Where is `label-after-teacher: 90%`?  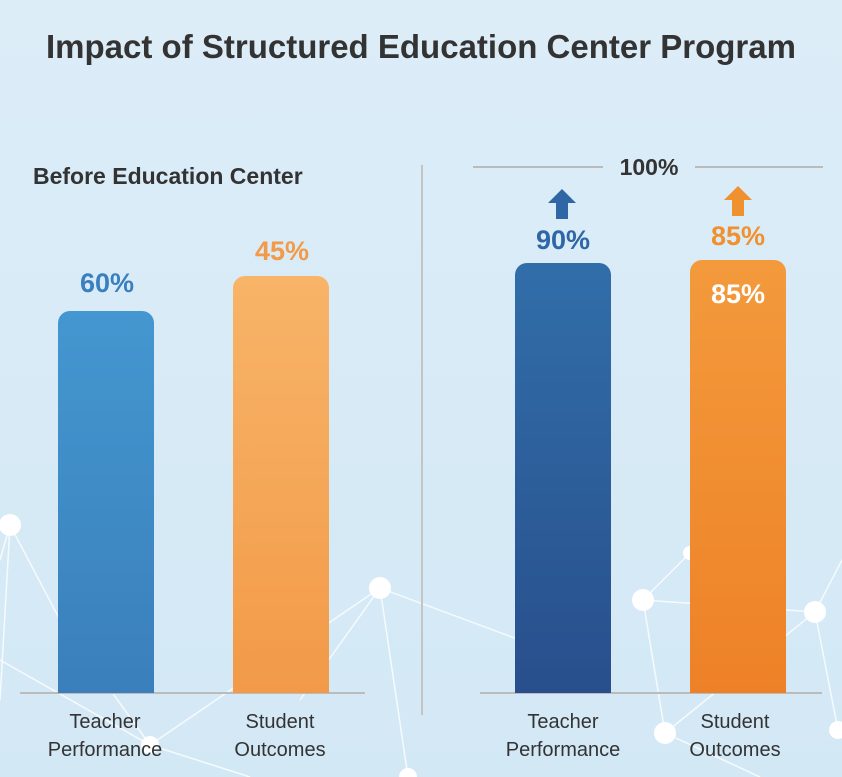 label-after-teacher: 90% is located at coordinates (563, 240).